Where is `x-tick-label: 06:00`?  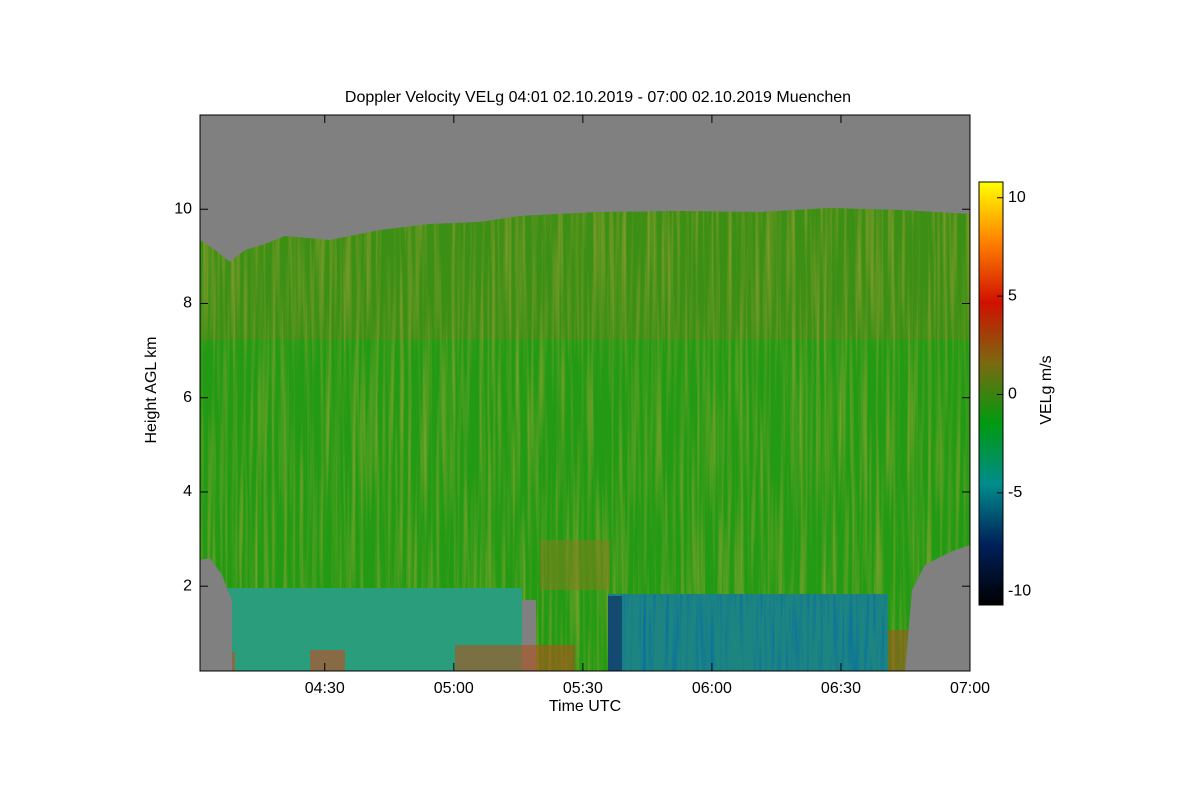
x-tick-label: 06:00 is located at coordinates (712, 688).